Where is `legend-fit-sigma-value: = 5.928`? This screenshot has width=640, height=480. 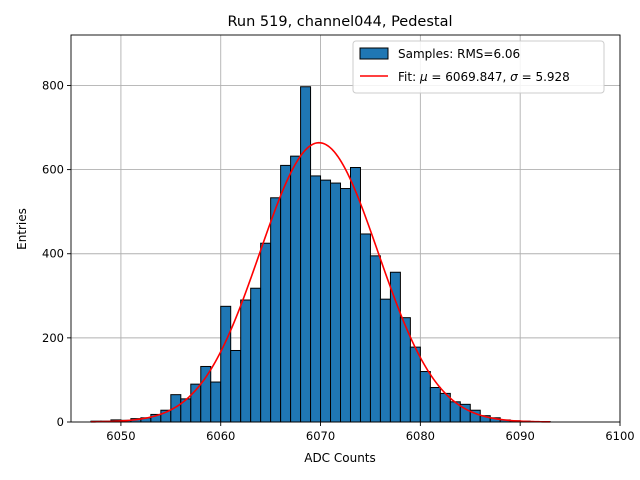 legend-fit-sigma-value: = 5.928 is located at coordinates (544, 77).